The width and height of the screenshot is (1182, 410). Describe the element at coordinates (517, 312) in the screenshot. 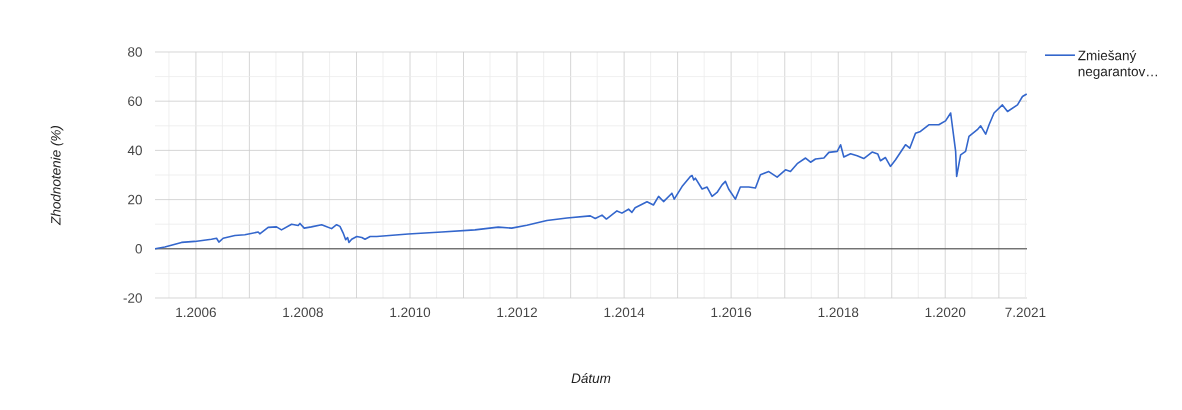

I see `x-tick-label: 1.2012` at that location.